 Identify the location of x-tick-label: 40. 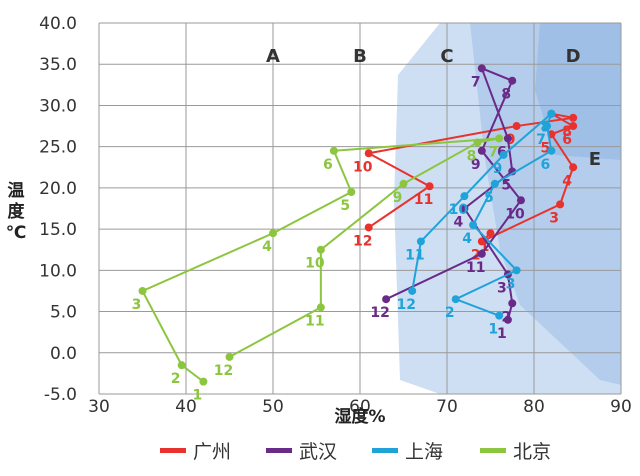
(186, 407).